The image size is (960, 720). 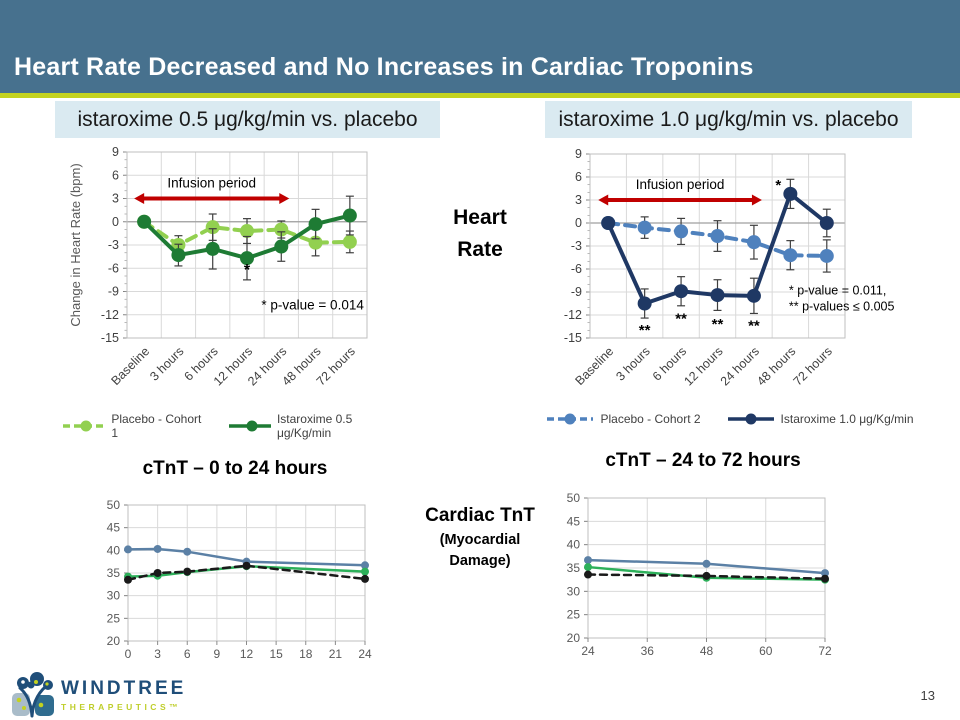 I want to click on ctnt-chart-left: 20 25 30 35 40 45 50 0 3 6 9 12 15 18 21 24, so click(x=239, y=579).